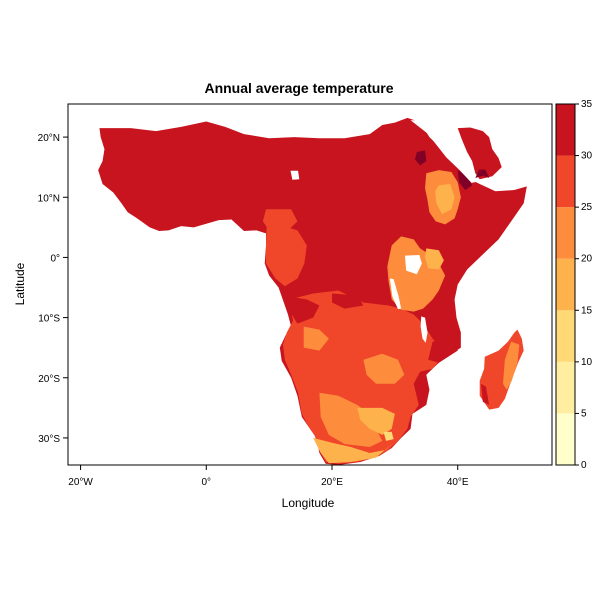 Image resolution: width=600 pixels, height=600 pixels. I want to click on afar-hot-spot, so click(465, 180).